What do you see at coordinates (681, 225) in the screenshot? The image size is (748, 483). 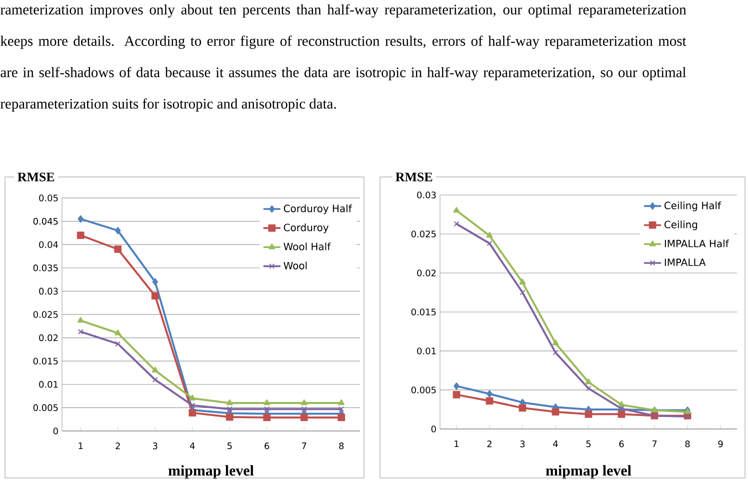 I see `legend-label: Ceiling` at bounding box center [681, 225].